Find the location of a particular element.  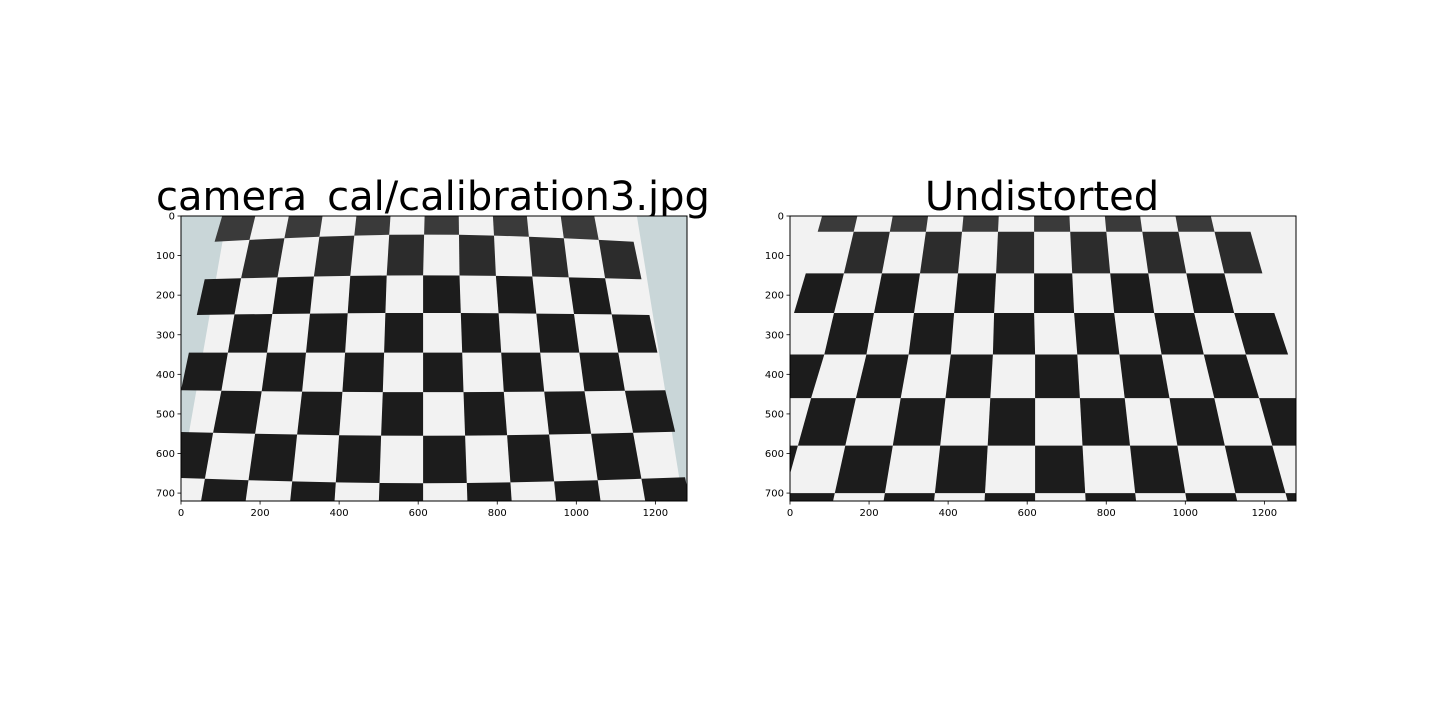

axes-frame-undistorted is located at coordinates (1043, 358).